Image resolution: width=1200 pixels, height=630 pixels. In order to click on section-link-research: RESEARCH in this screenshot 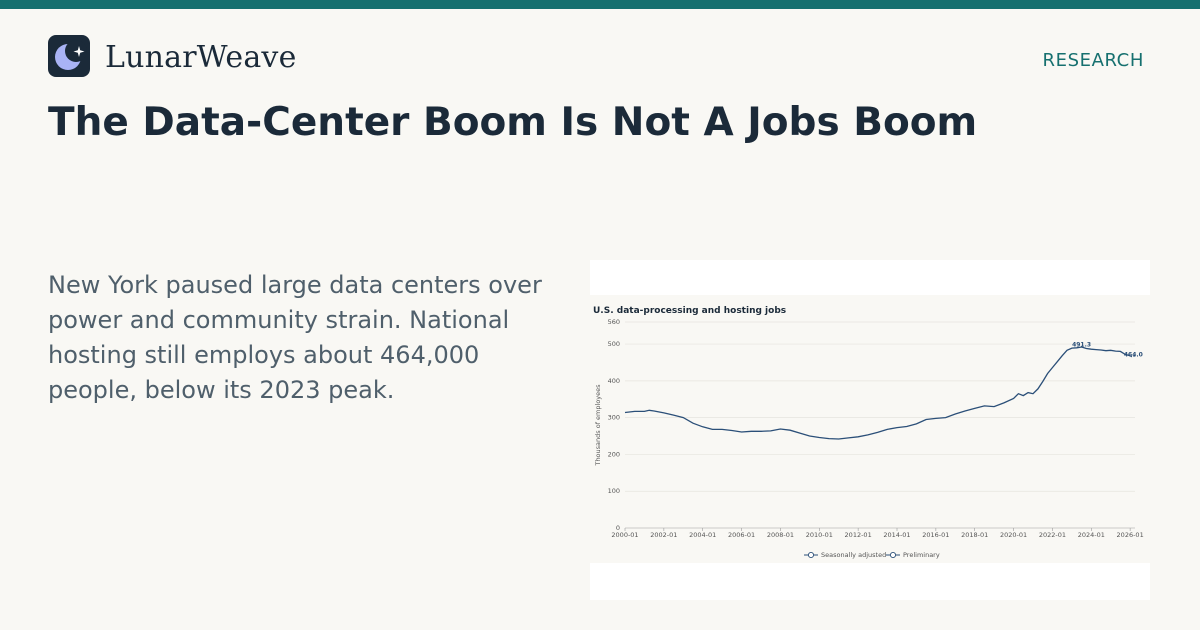, I will do `click(1093, 60)`.